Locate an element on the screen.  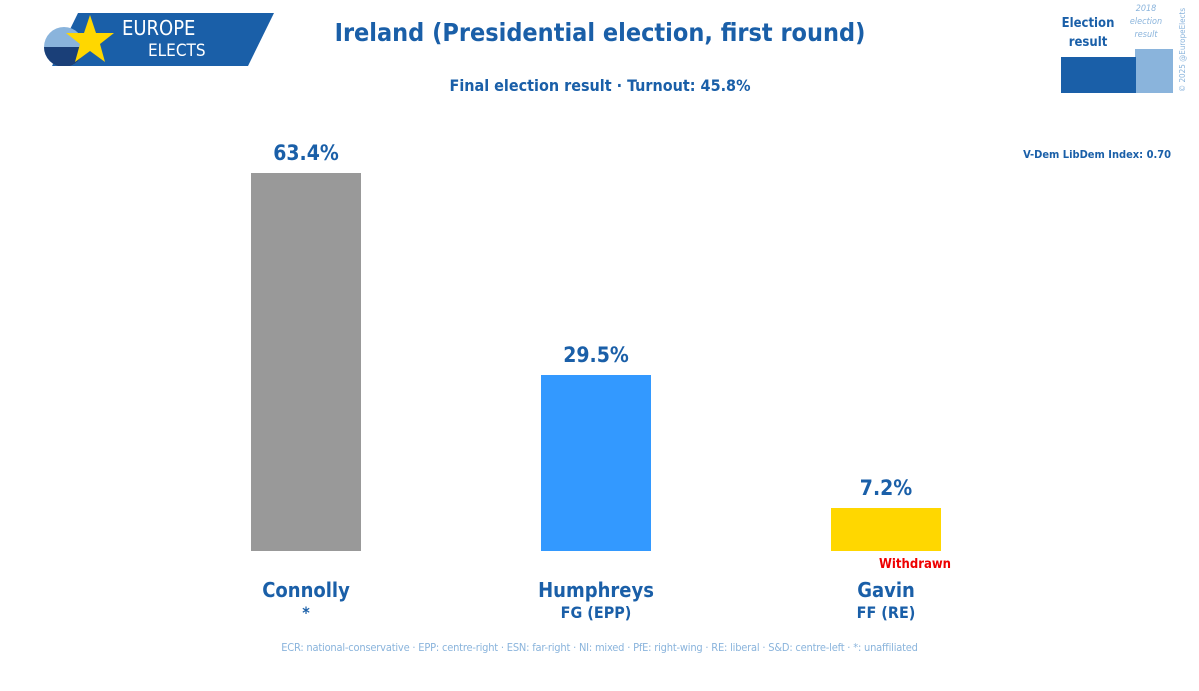
europe-elects-logo: EUROPE ELECTS is located at coordinates (156, 40).